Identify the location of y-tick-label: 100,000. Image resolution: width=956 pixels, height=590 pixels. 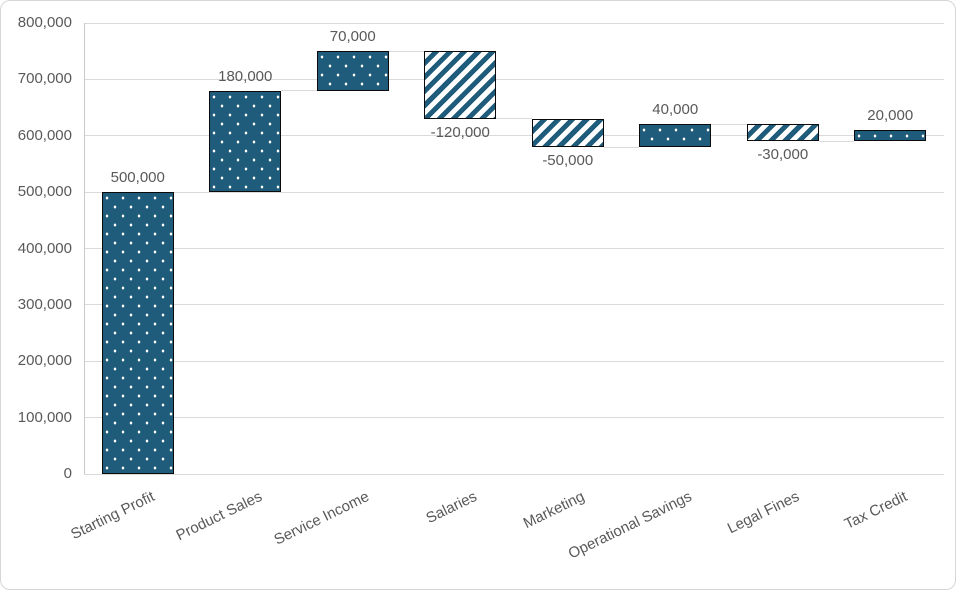
(44, 417).